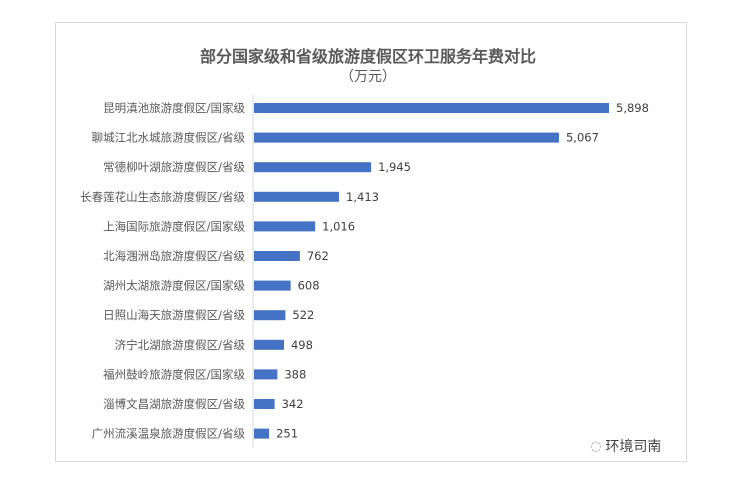 Image resolution: width=736 pixels, height=497 pixels. Describe the element at coordinates (367, 56) in the screenshot. I see `chart-title: 部分国家级和省级旅游度假区环卫服务年费对比` at that location.